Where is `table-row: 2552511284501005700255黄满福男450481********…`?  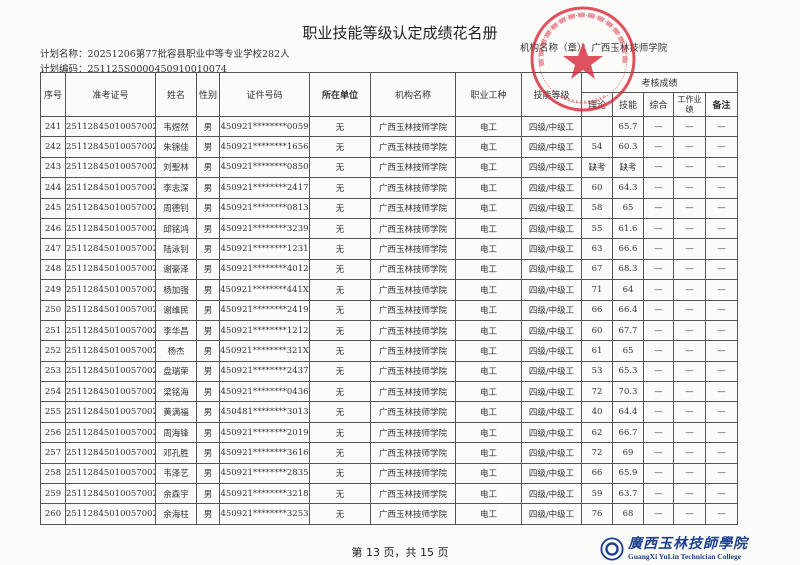
table-row: 2552511284501005700255黄满福男450481********… is located at coordinates (389, 412).